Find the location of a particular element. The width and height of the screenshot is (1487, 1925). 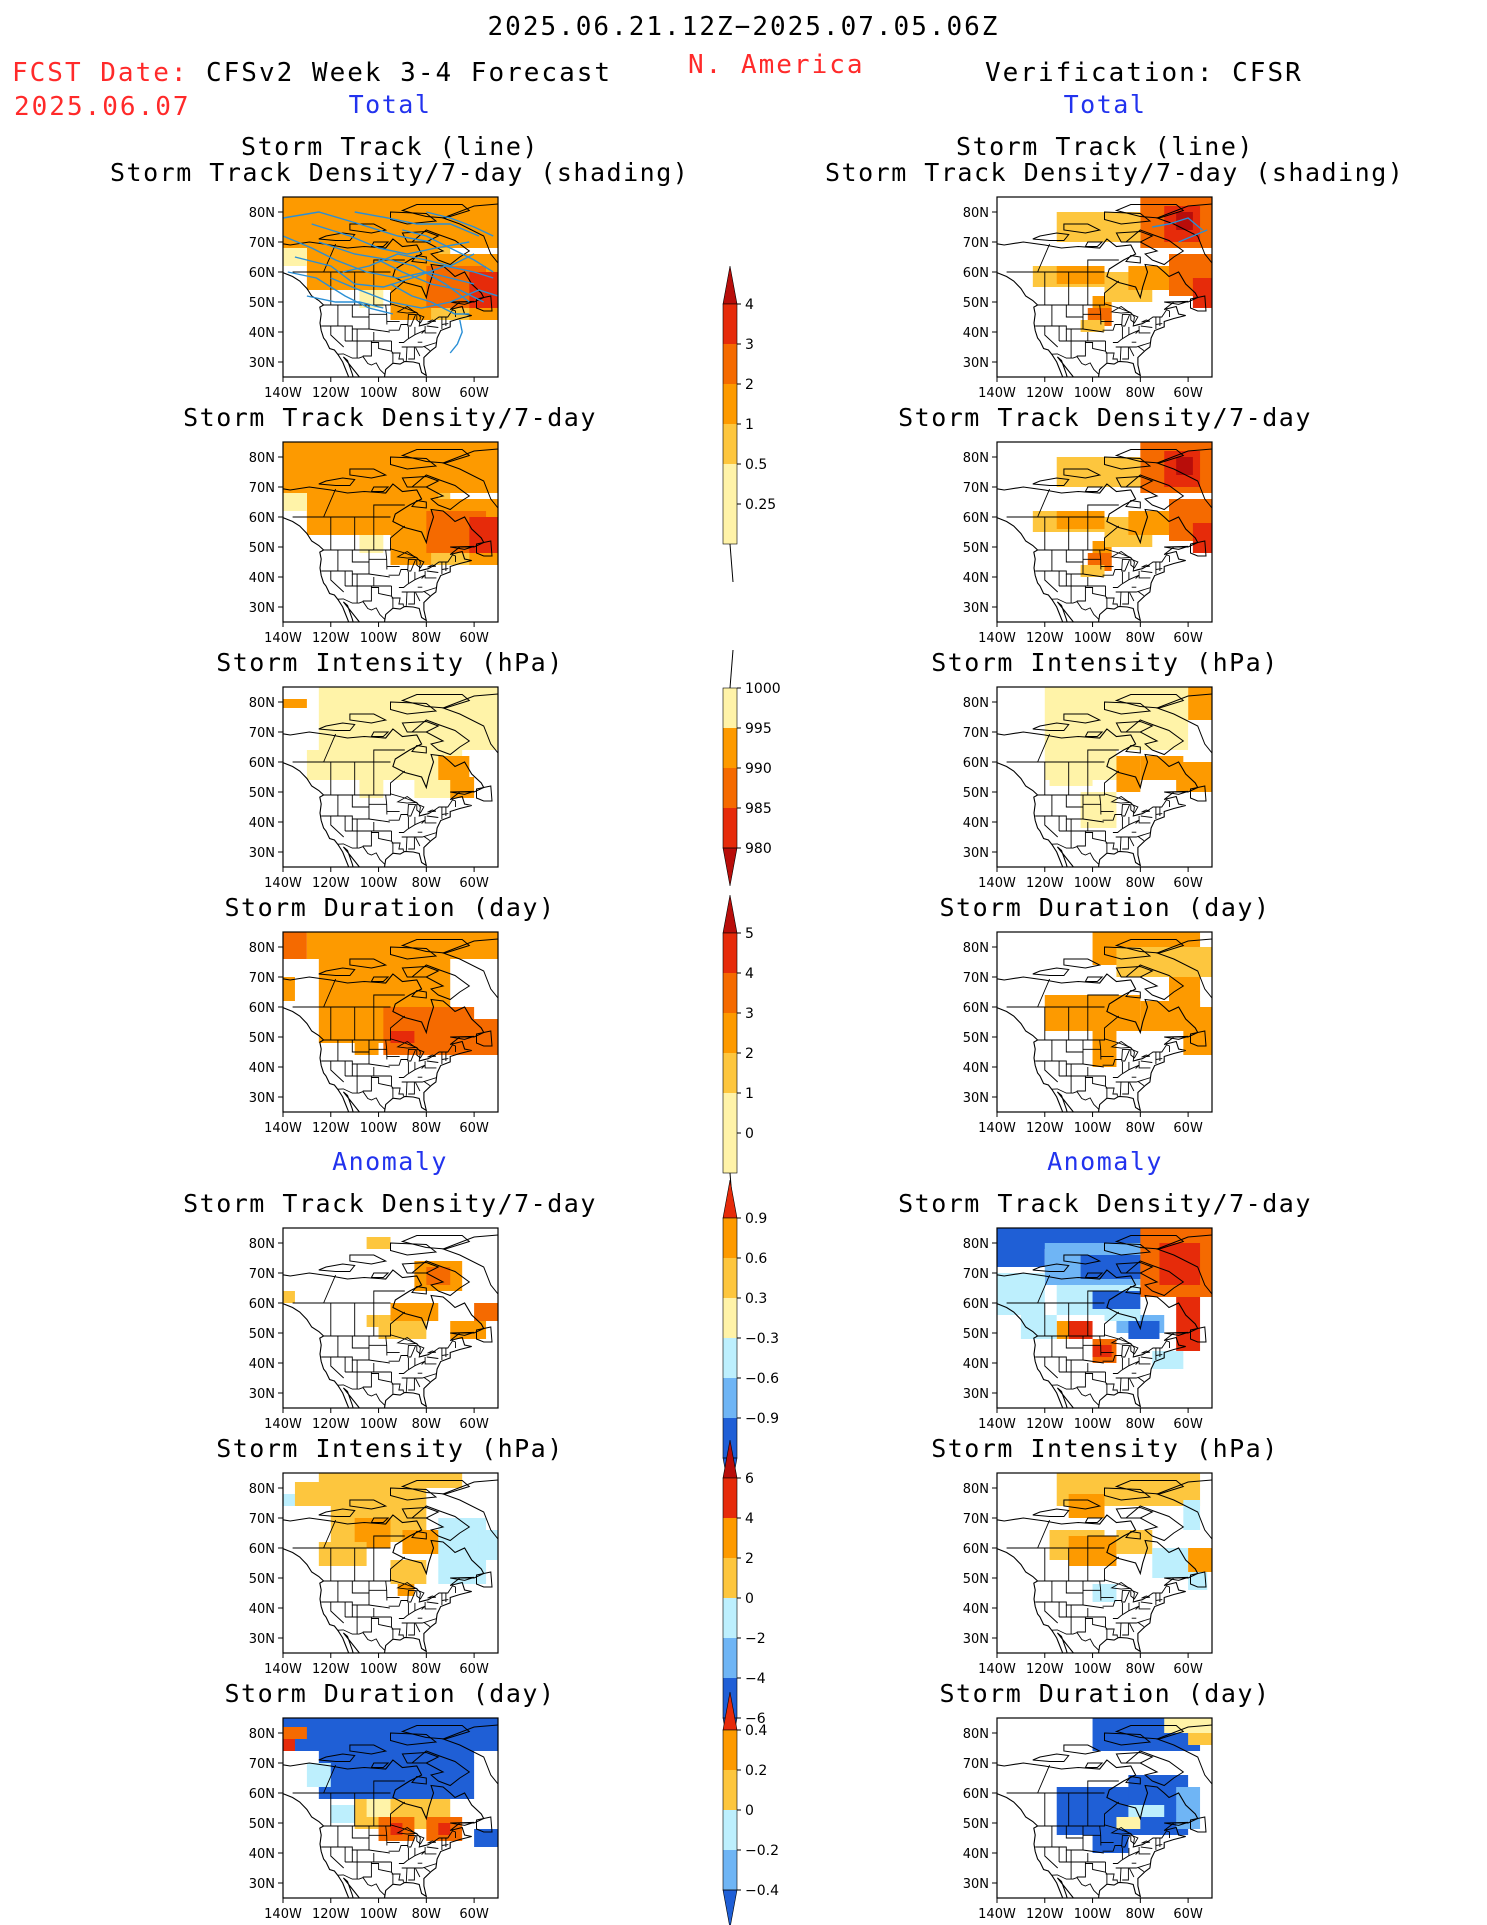

title-duration-right: Storm Duration (day) is located at coordinates (1105, 907).